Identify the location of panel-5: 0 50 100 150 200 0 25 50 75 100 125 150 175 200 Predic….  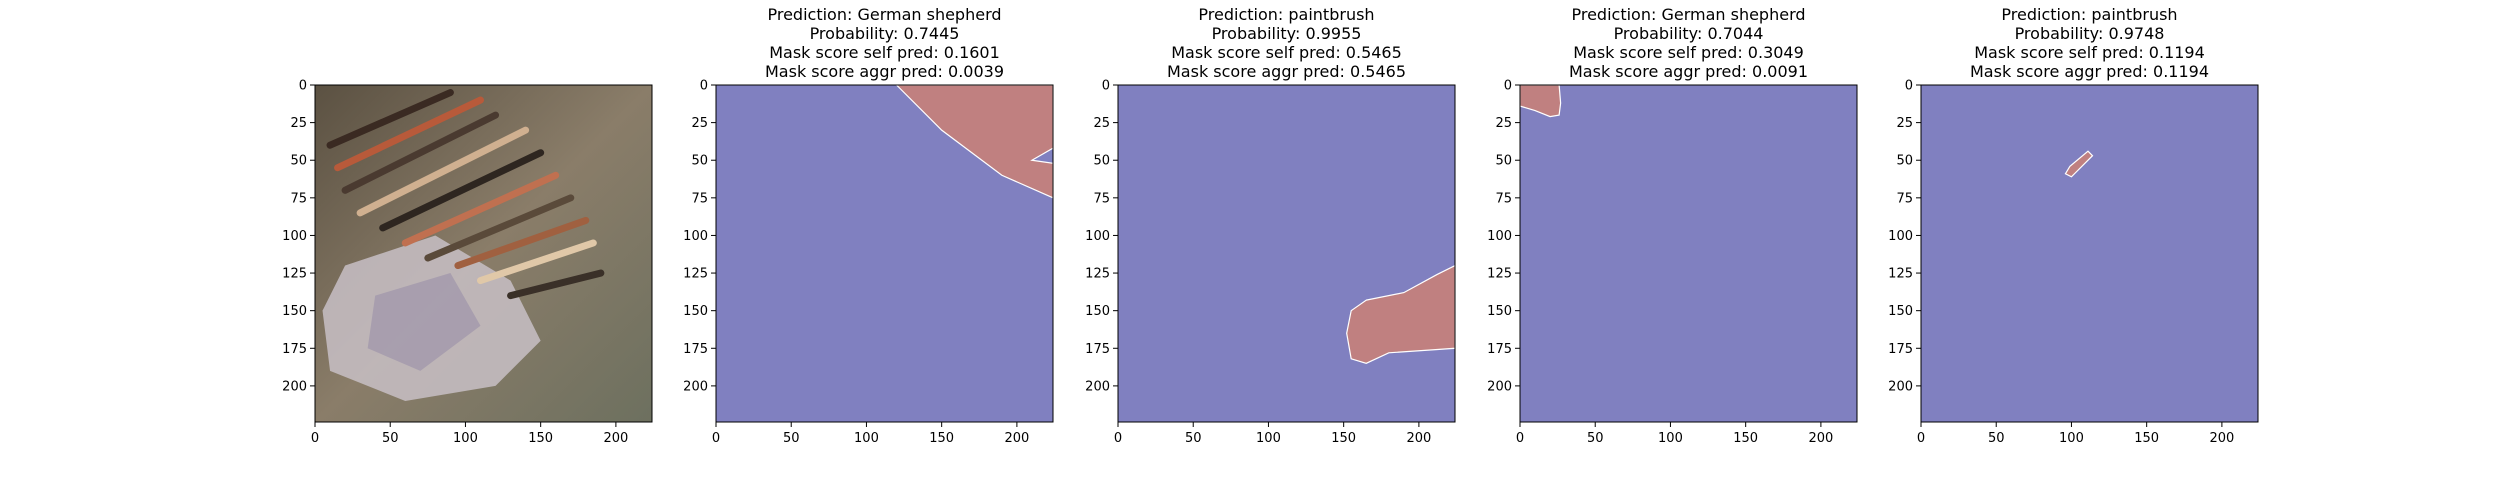
(2073, 225).